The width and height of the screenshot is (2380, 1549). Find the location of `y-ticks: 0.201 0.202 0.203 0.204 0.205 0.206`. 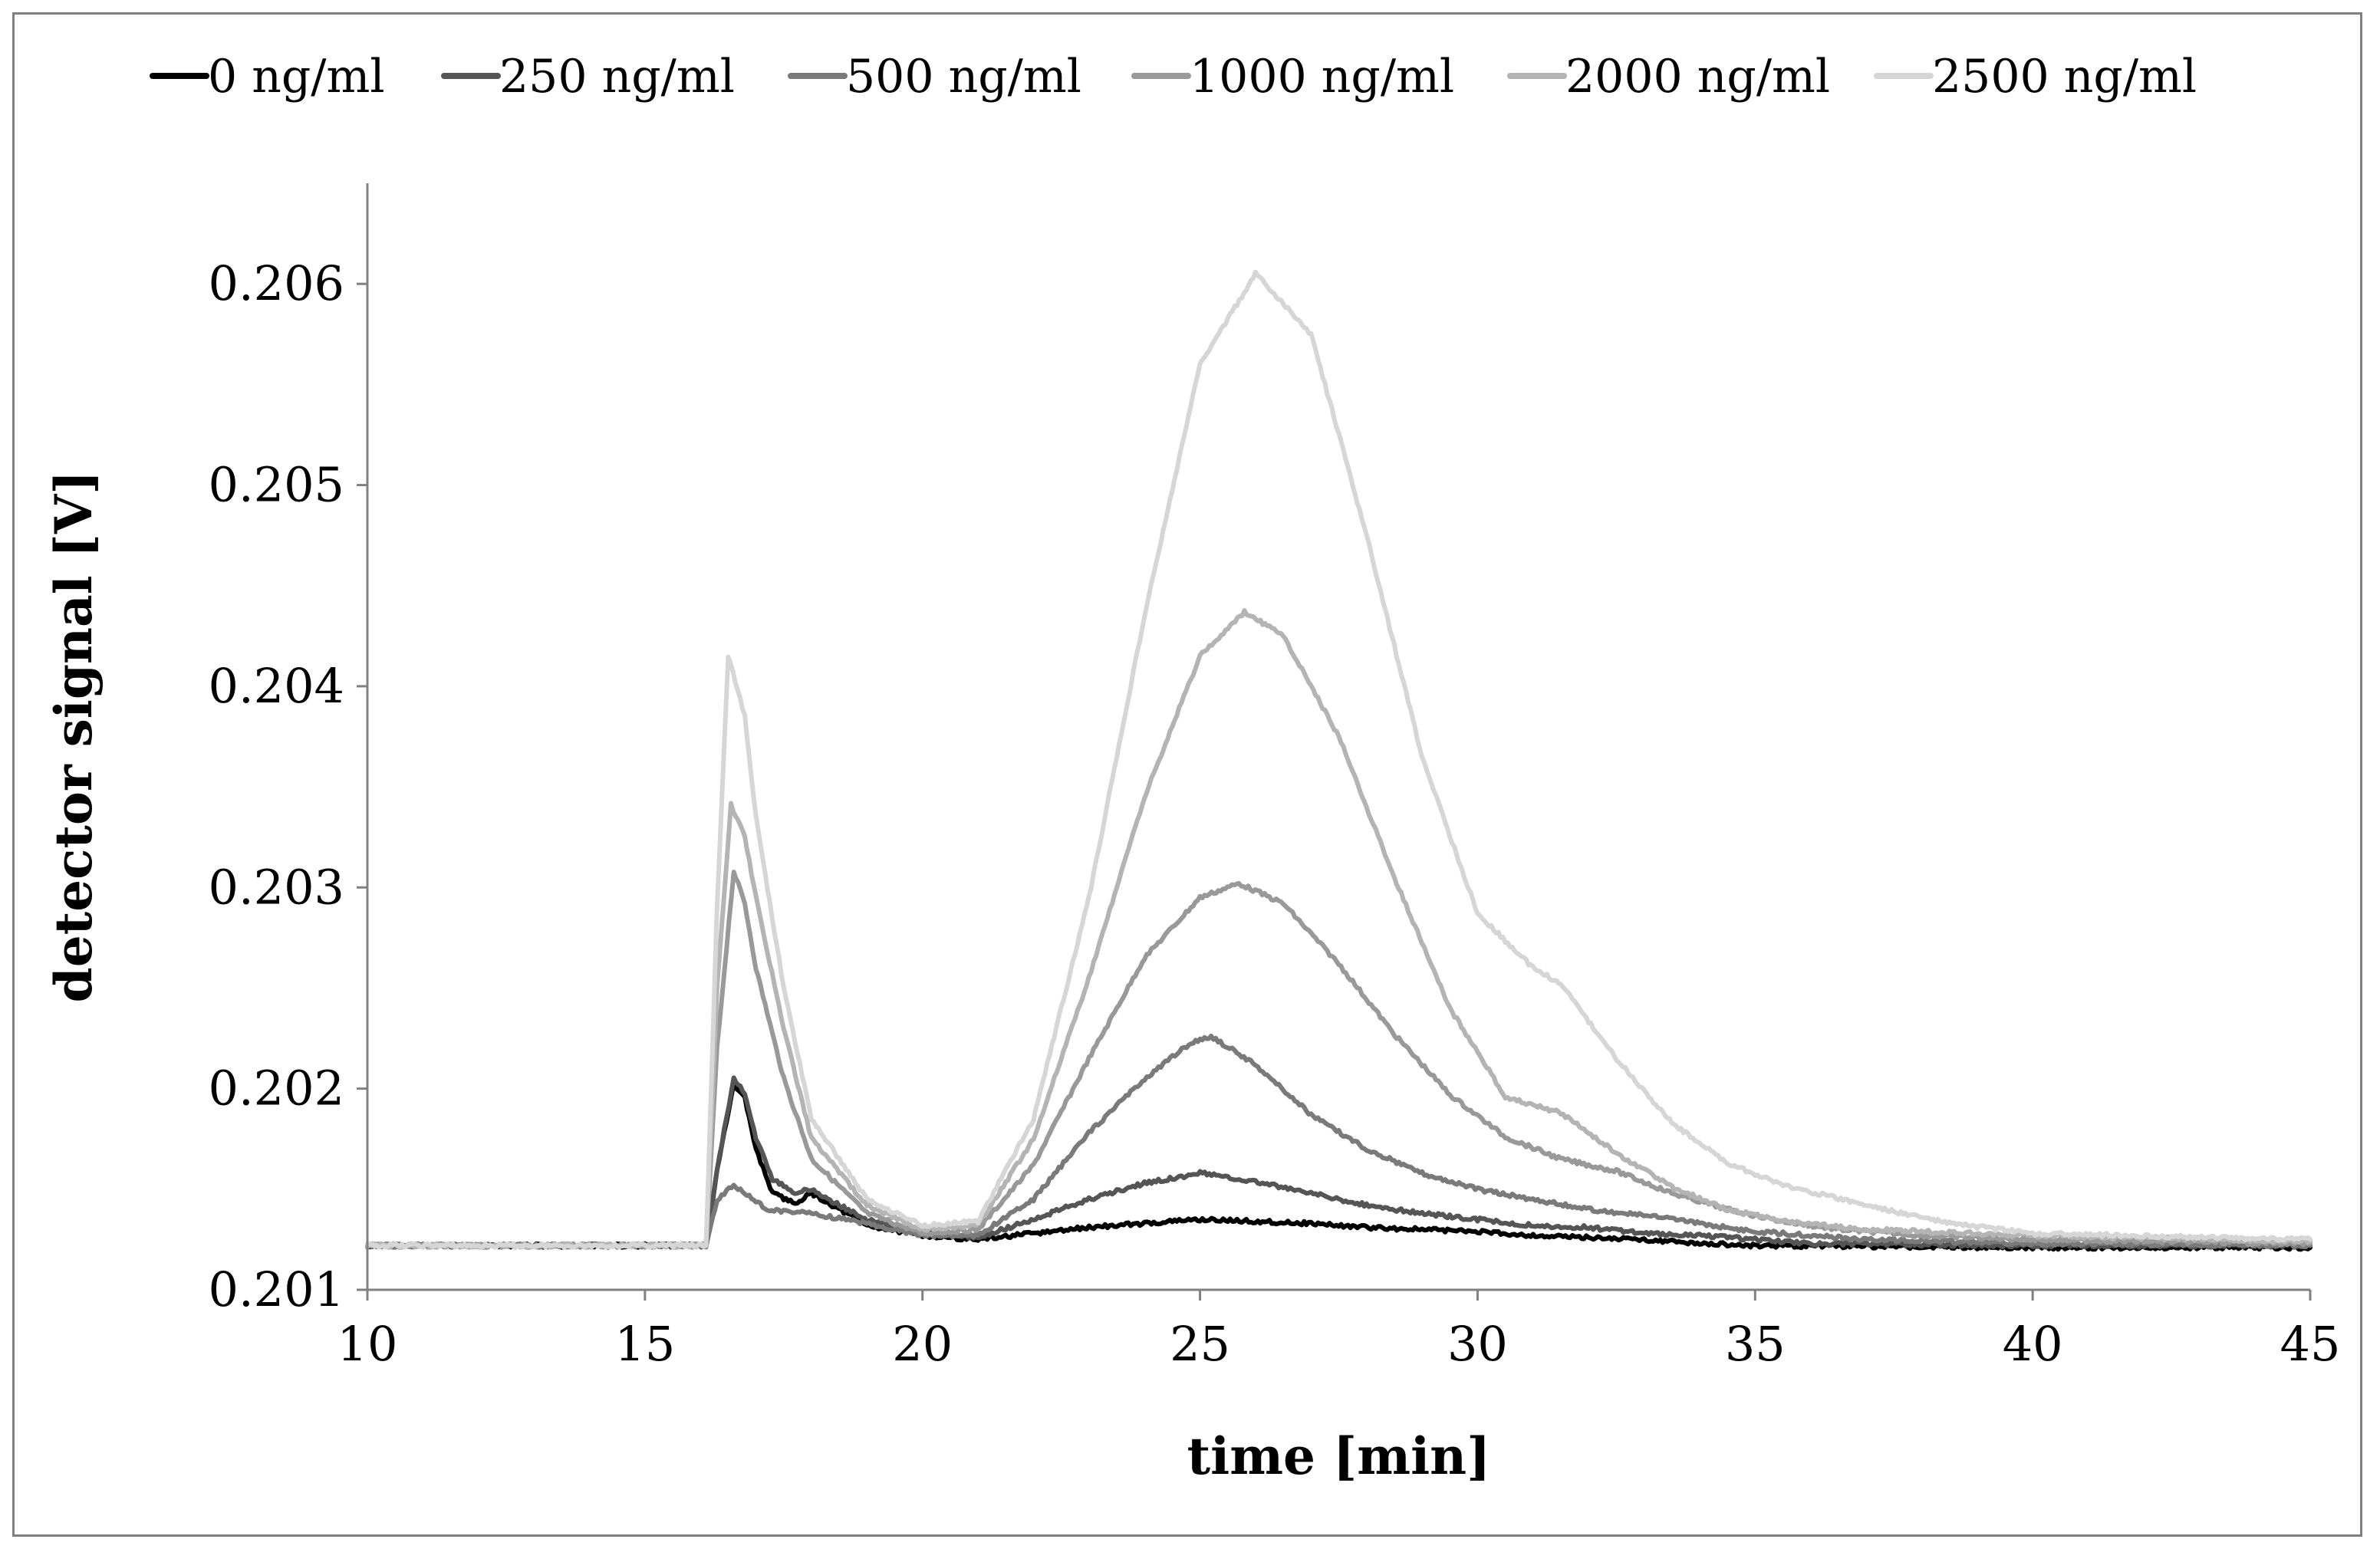

y-ticks: 0.201 0.202 0.203 0.204 0.205 0.206 is located at coordinates (288, 786).